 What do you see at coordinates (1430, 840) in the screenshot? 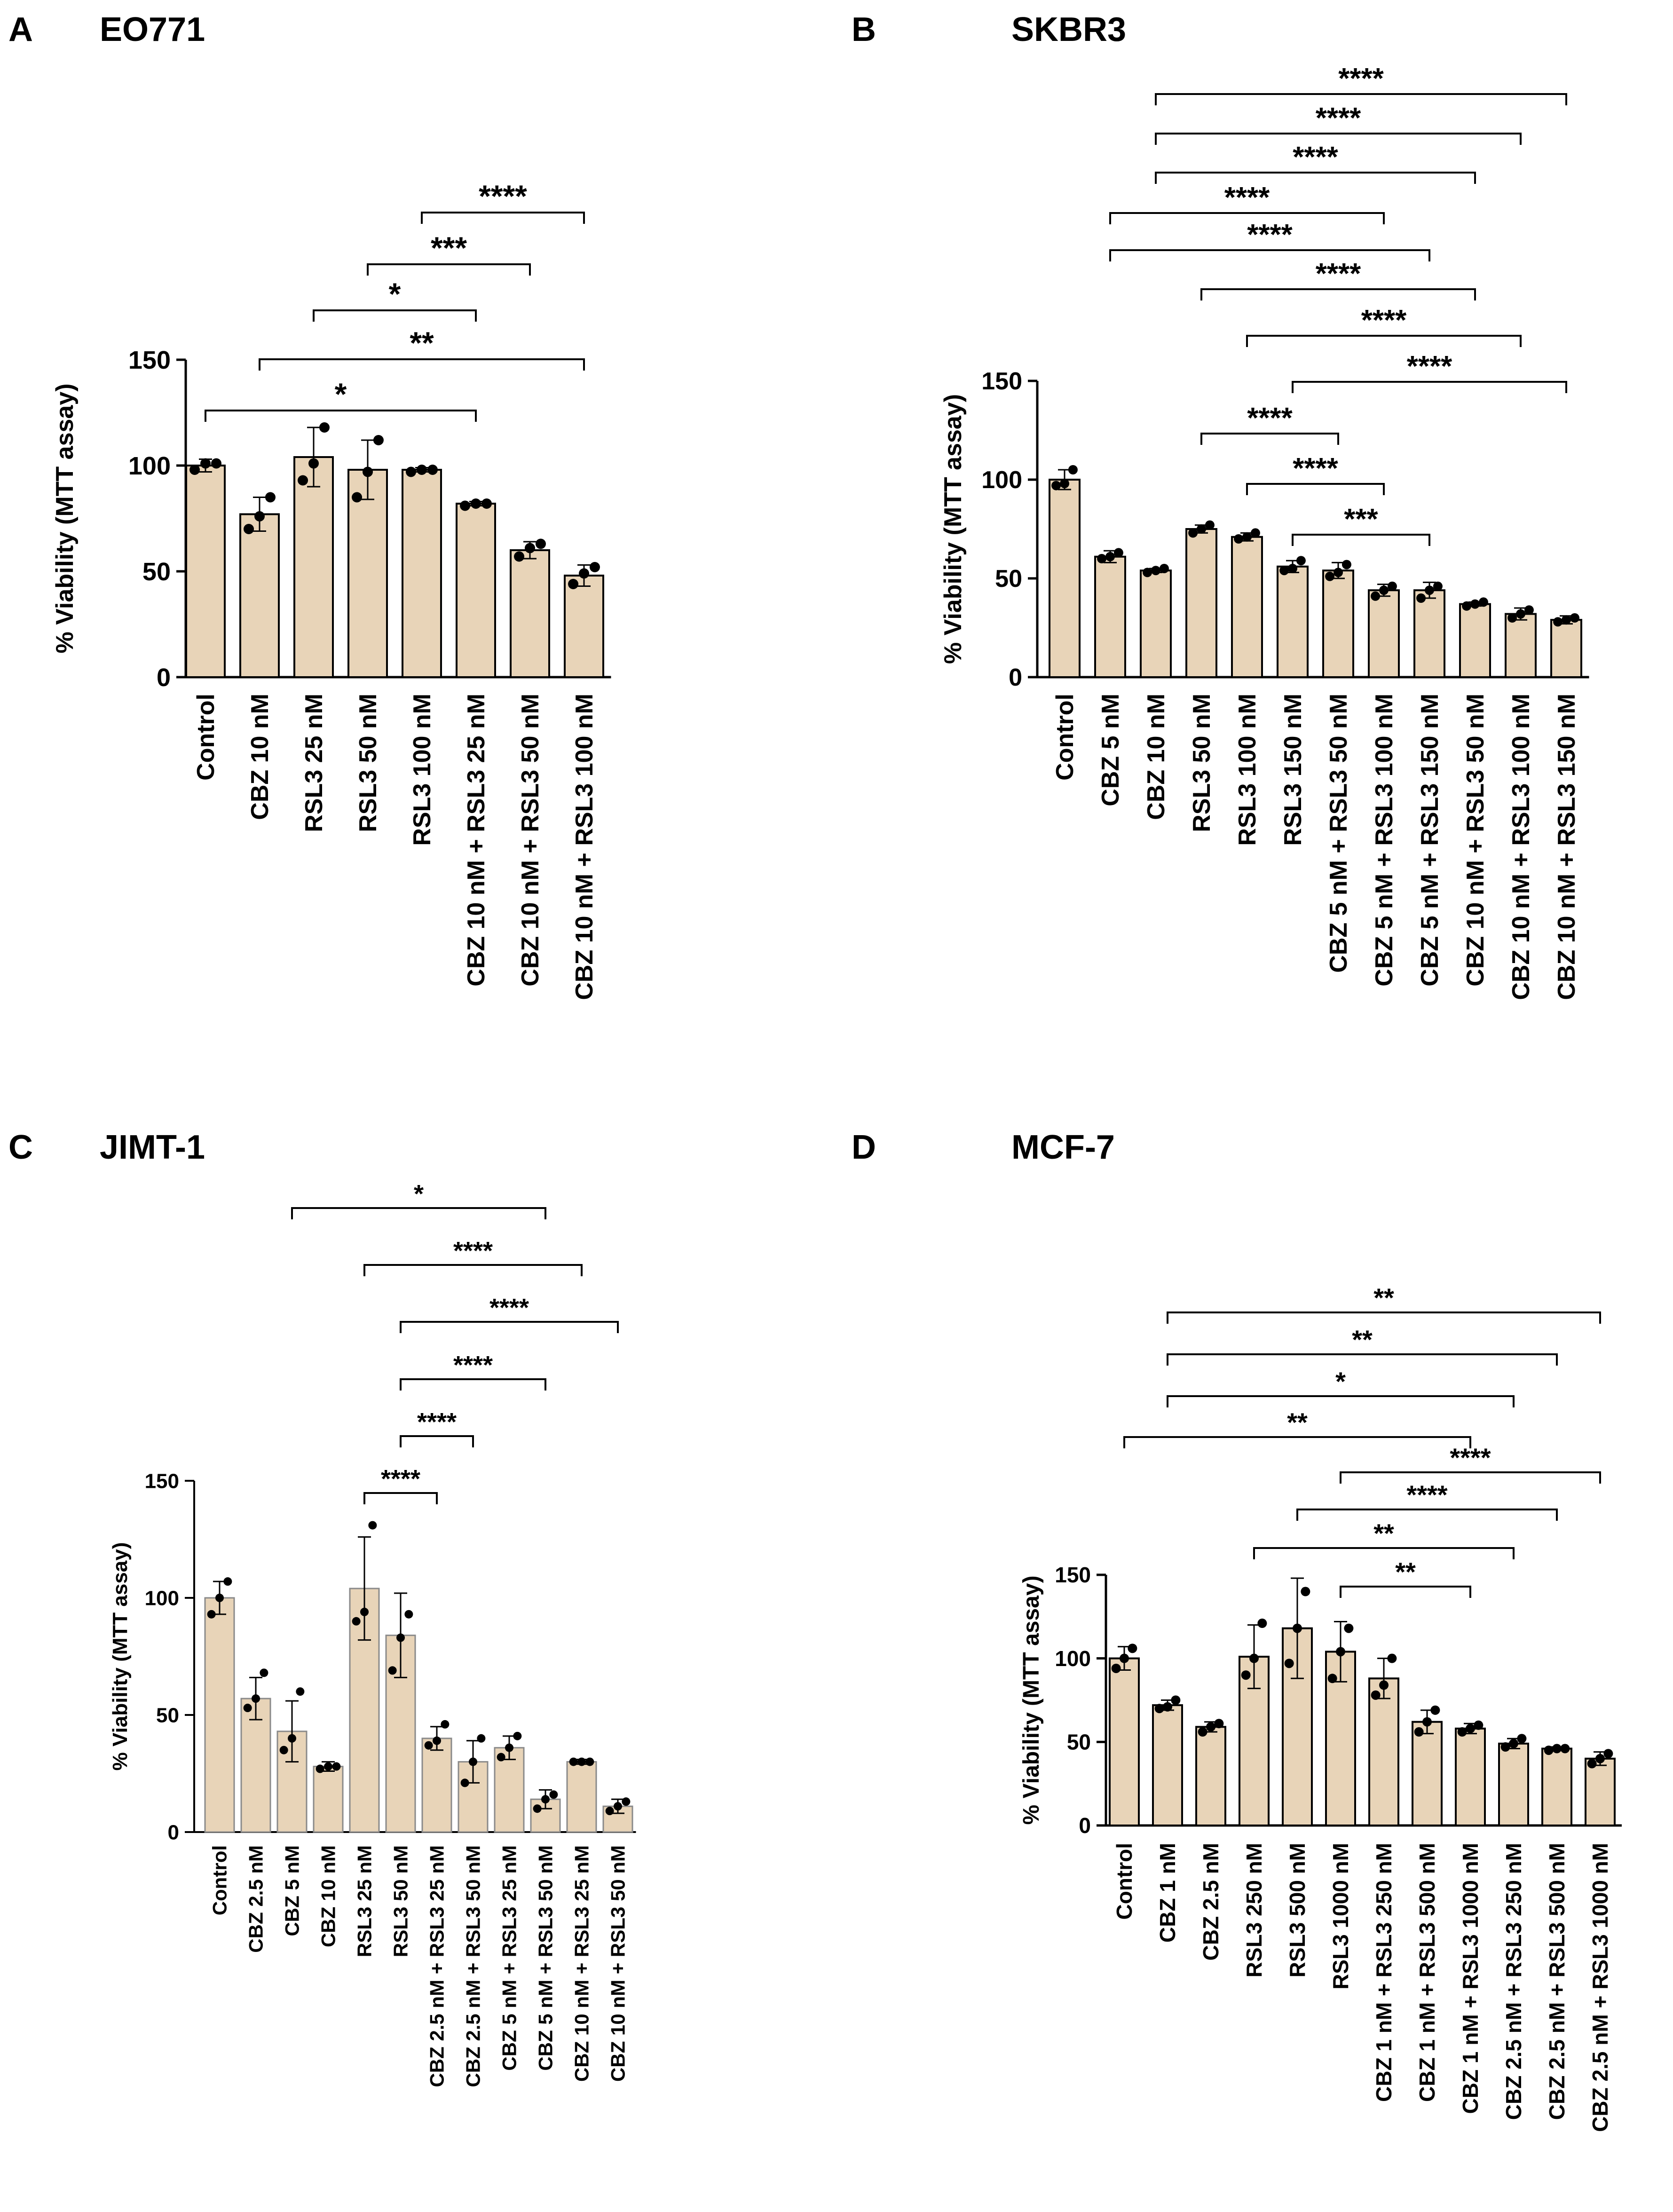
I see `category-label: CBZ 5 nM + RSL3 150 nM` at bounding box center [1430, 840].